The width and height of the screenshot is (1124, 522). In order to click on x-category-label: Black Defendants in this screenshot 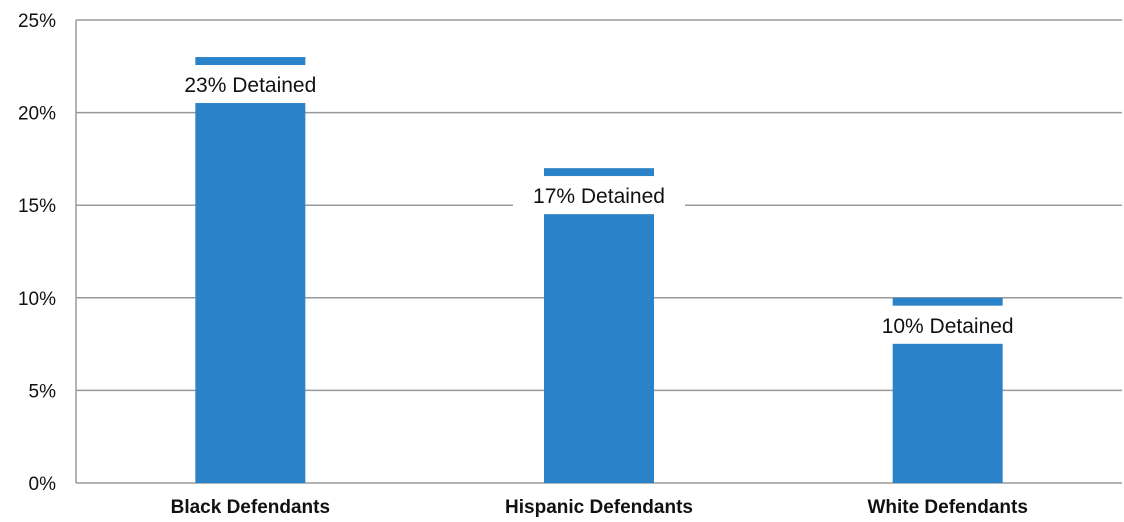, I will do `click(250, 507)`.